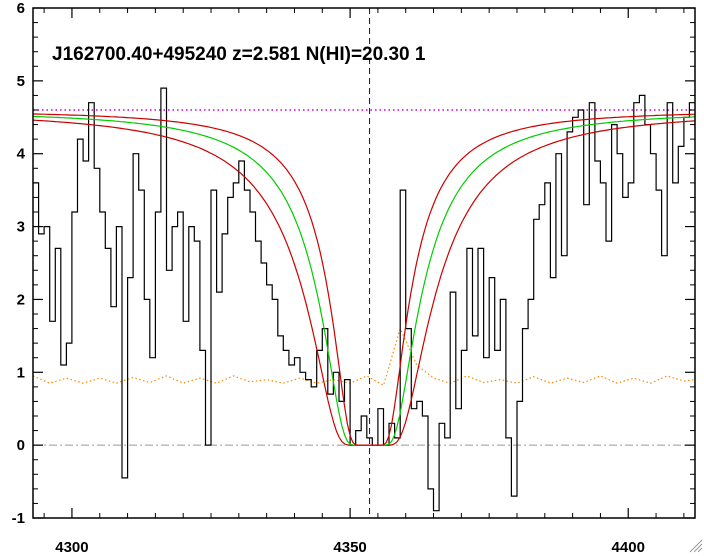 This screenshot has height=556, width=704. I want to click on y-tick-label: 1, so click(21, 372).